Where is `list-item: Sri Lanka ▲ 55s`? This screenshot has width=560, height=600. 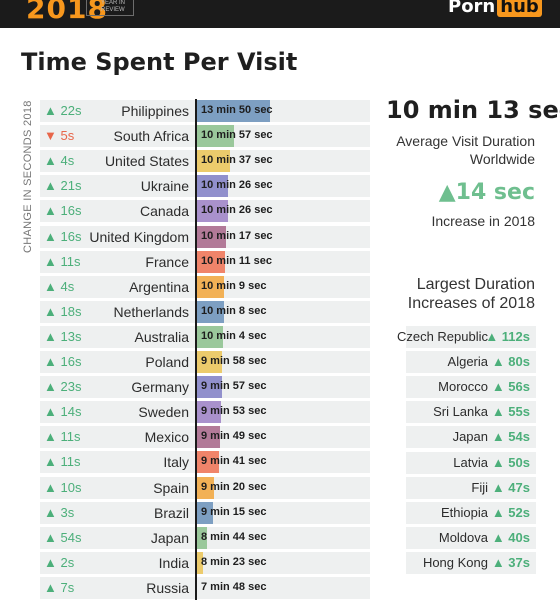 list-item: Sri Lanka ▲ 55s is located at coordinates (471, 412).